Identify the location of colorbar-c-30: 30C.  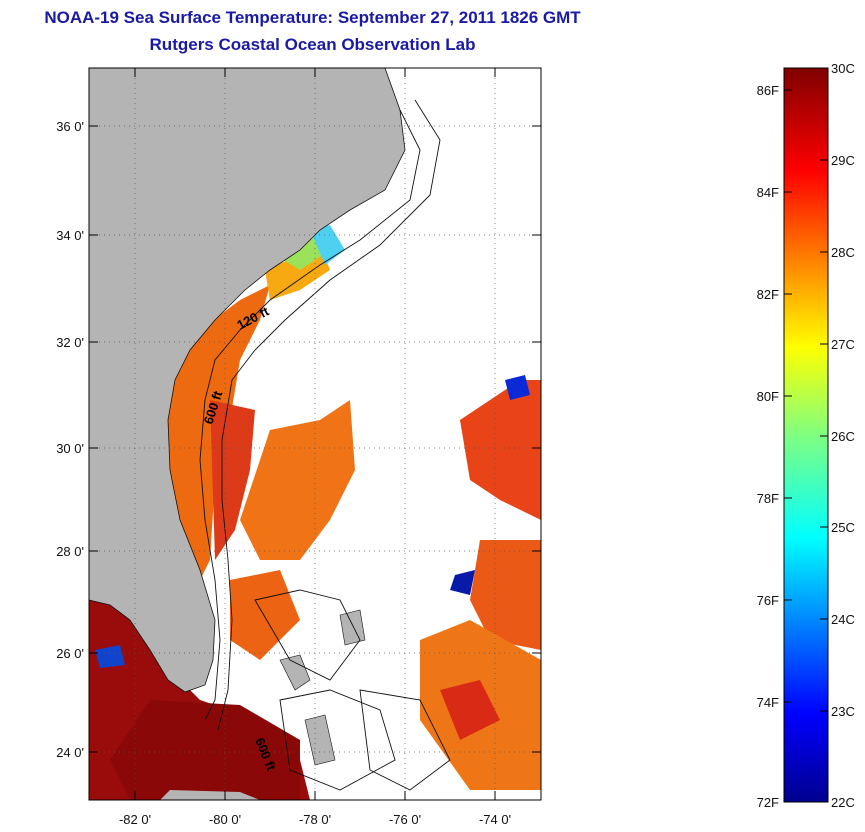
(843, 68).